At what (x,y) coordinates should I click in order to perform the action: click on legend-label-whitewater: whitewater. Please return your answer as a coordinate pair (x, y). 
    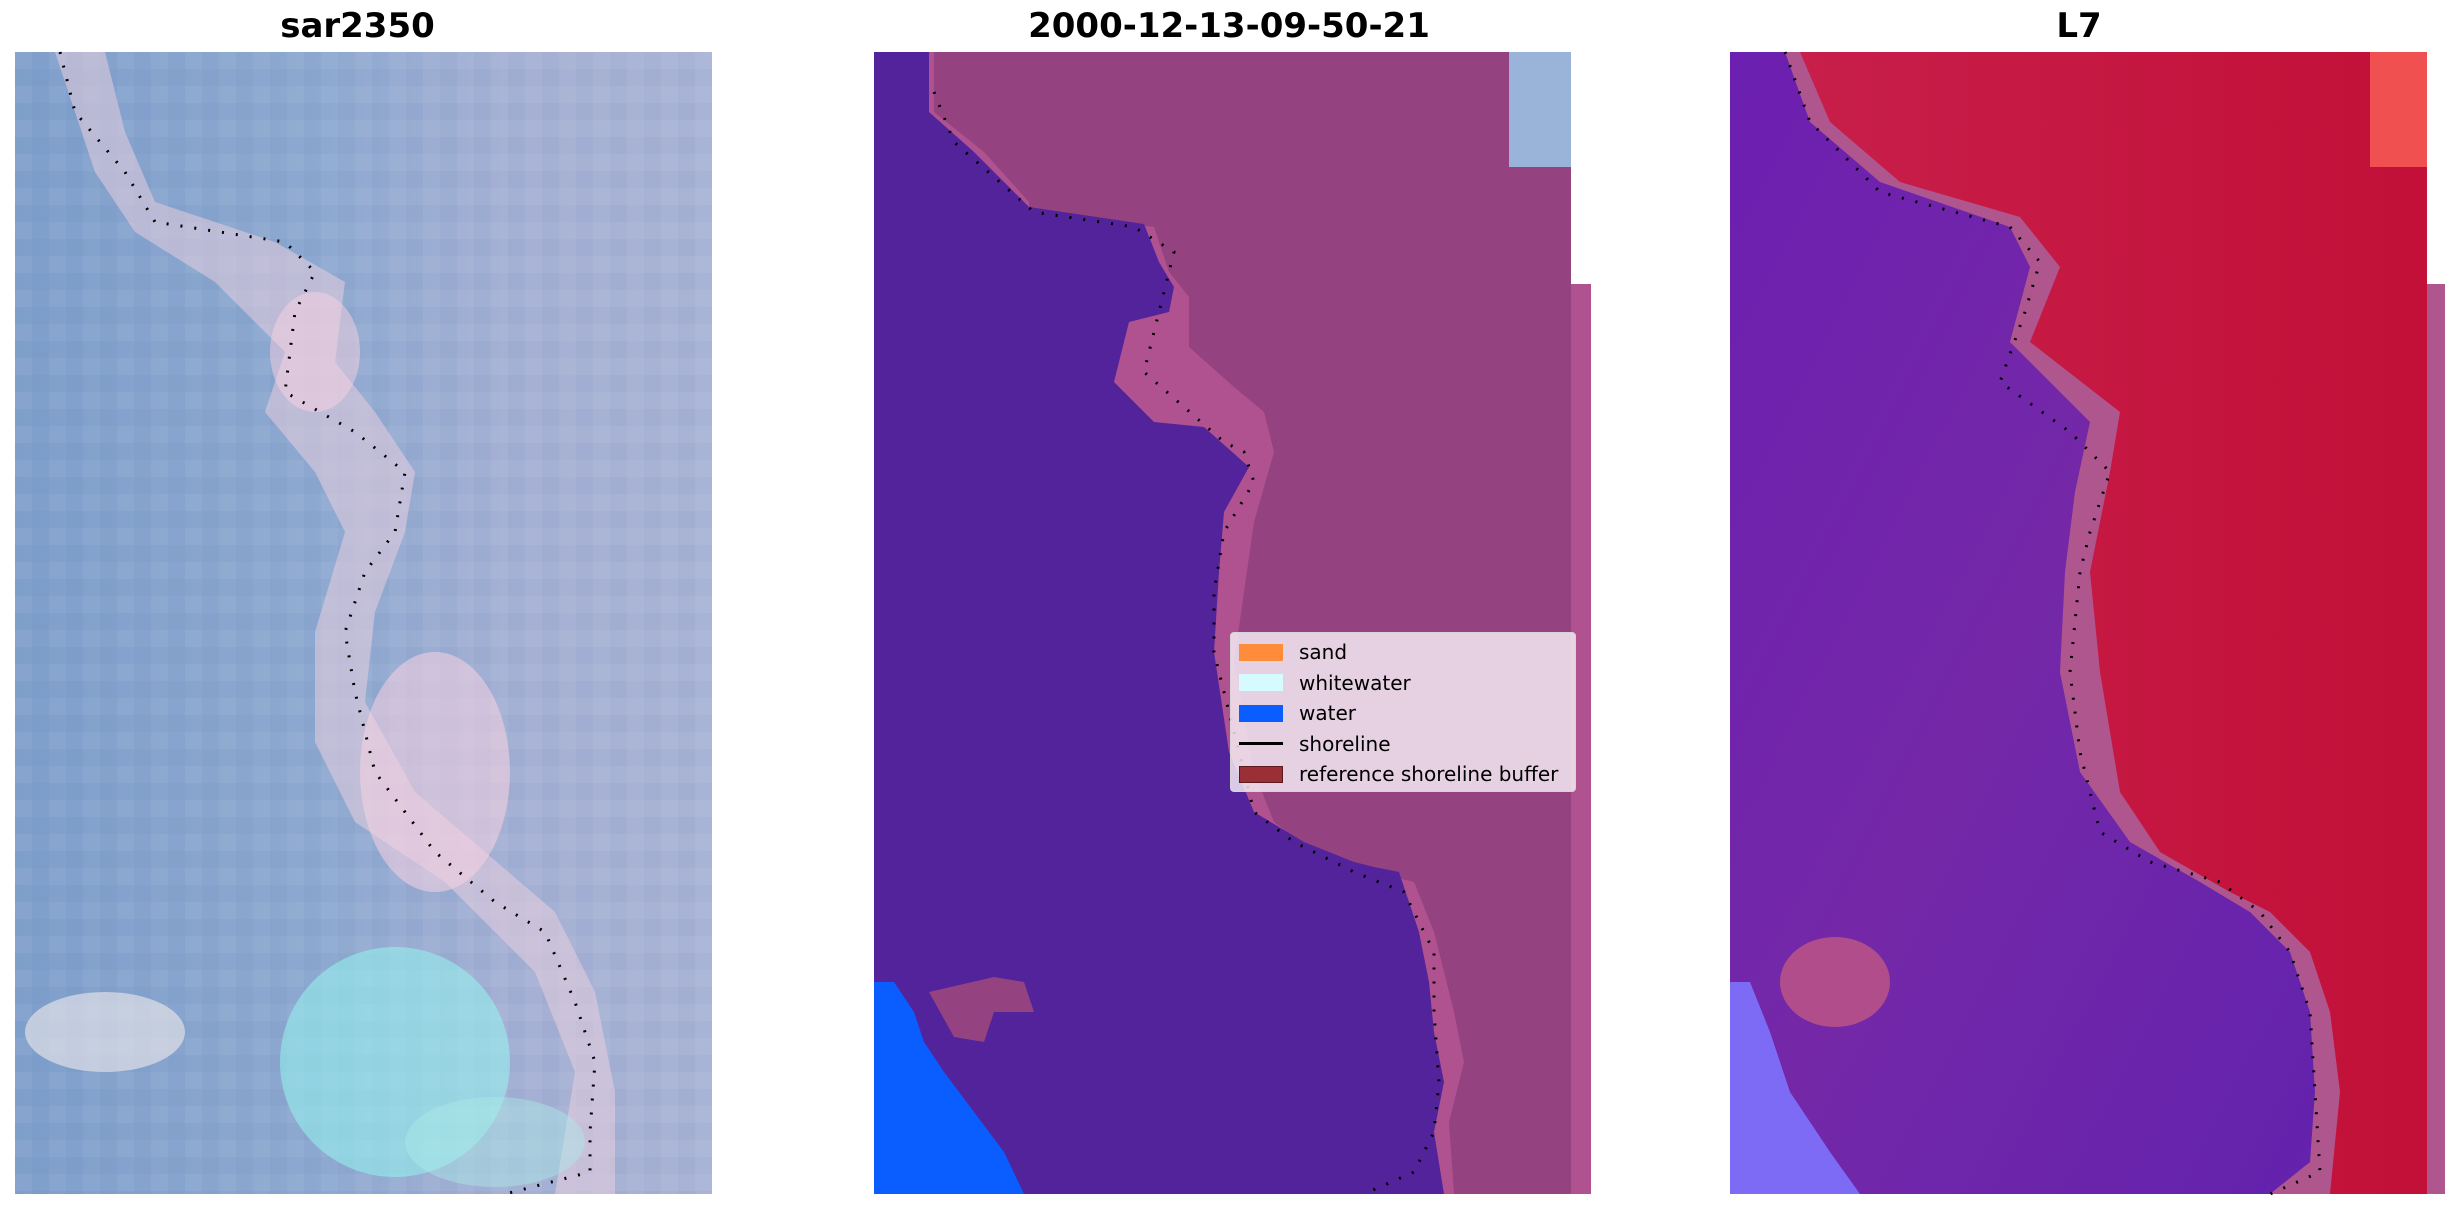
    Looking at the image, I should click on (1355, 682).